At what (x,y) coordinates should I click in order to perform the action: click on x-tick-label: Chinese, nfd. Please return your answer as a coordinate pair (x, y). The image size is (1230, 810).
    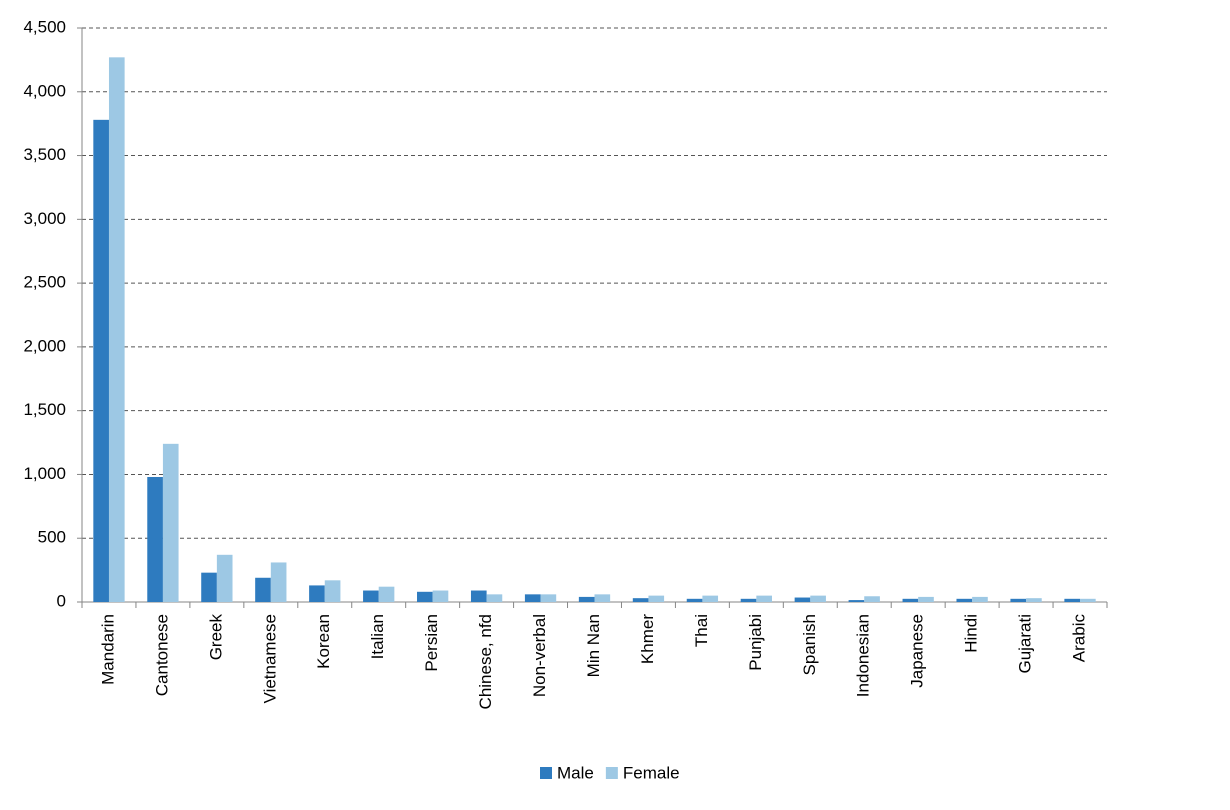
    Looking at the image, I should click on (485, 661).